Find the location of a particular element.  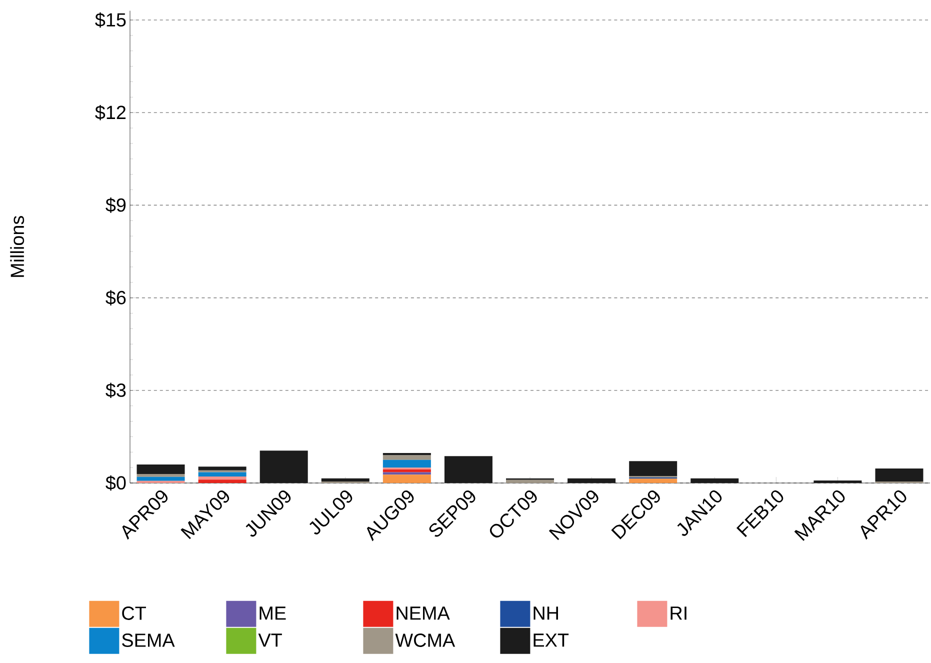

legend-label: NEMA is located at coordinates (423, 613).